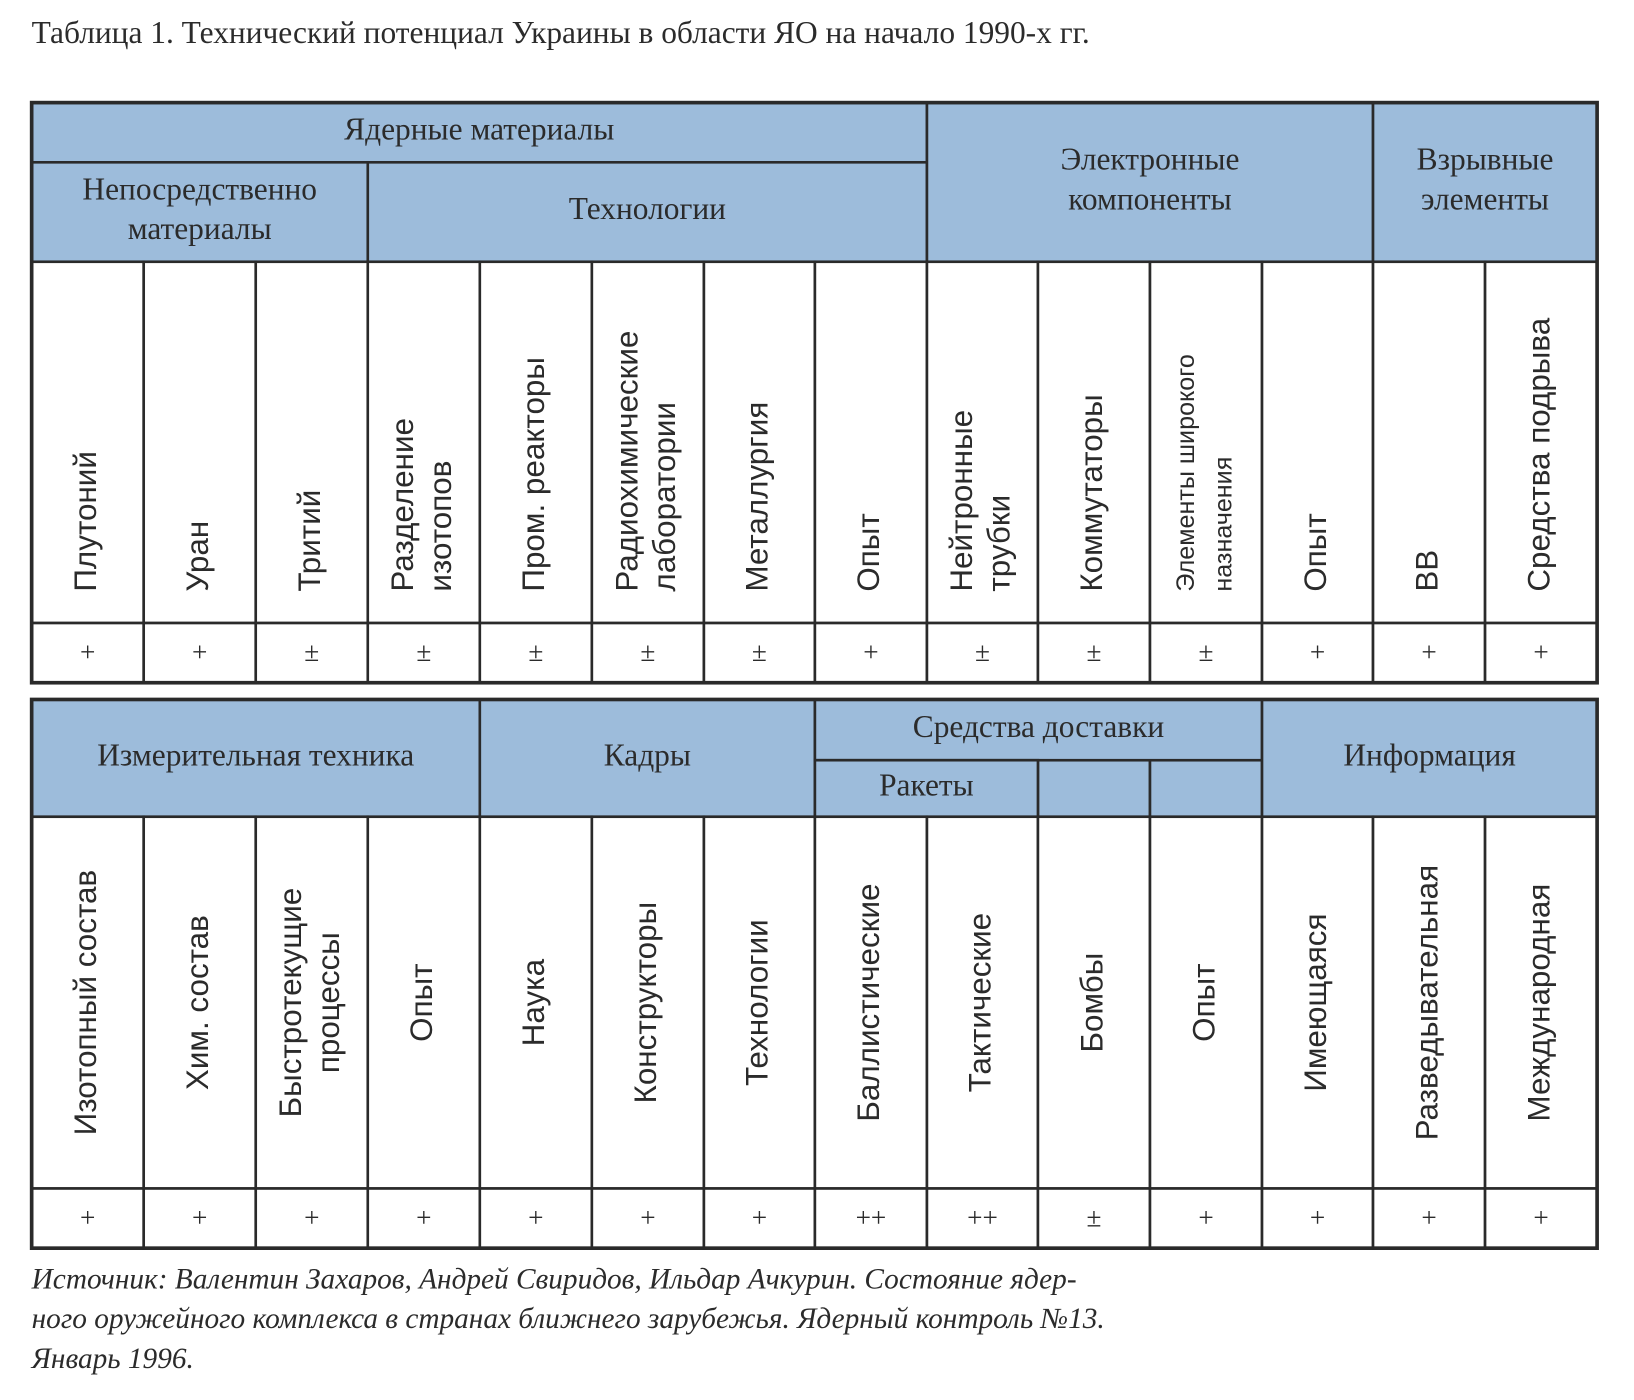  Describe the element at coordinates (1426, 571) in the screenshot. I see `column-label: ВВ` at that location.